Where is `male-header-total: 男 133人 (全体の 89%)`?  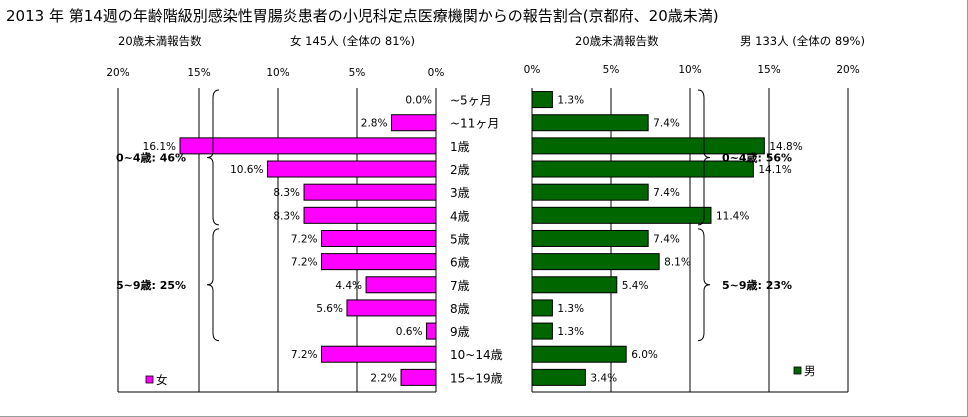 male-header-total: 男 133人 (全体の 89%) is located at coordinates (802, 41).